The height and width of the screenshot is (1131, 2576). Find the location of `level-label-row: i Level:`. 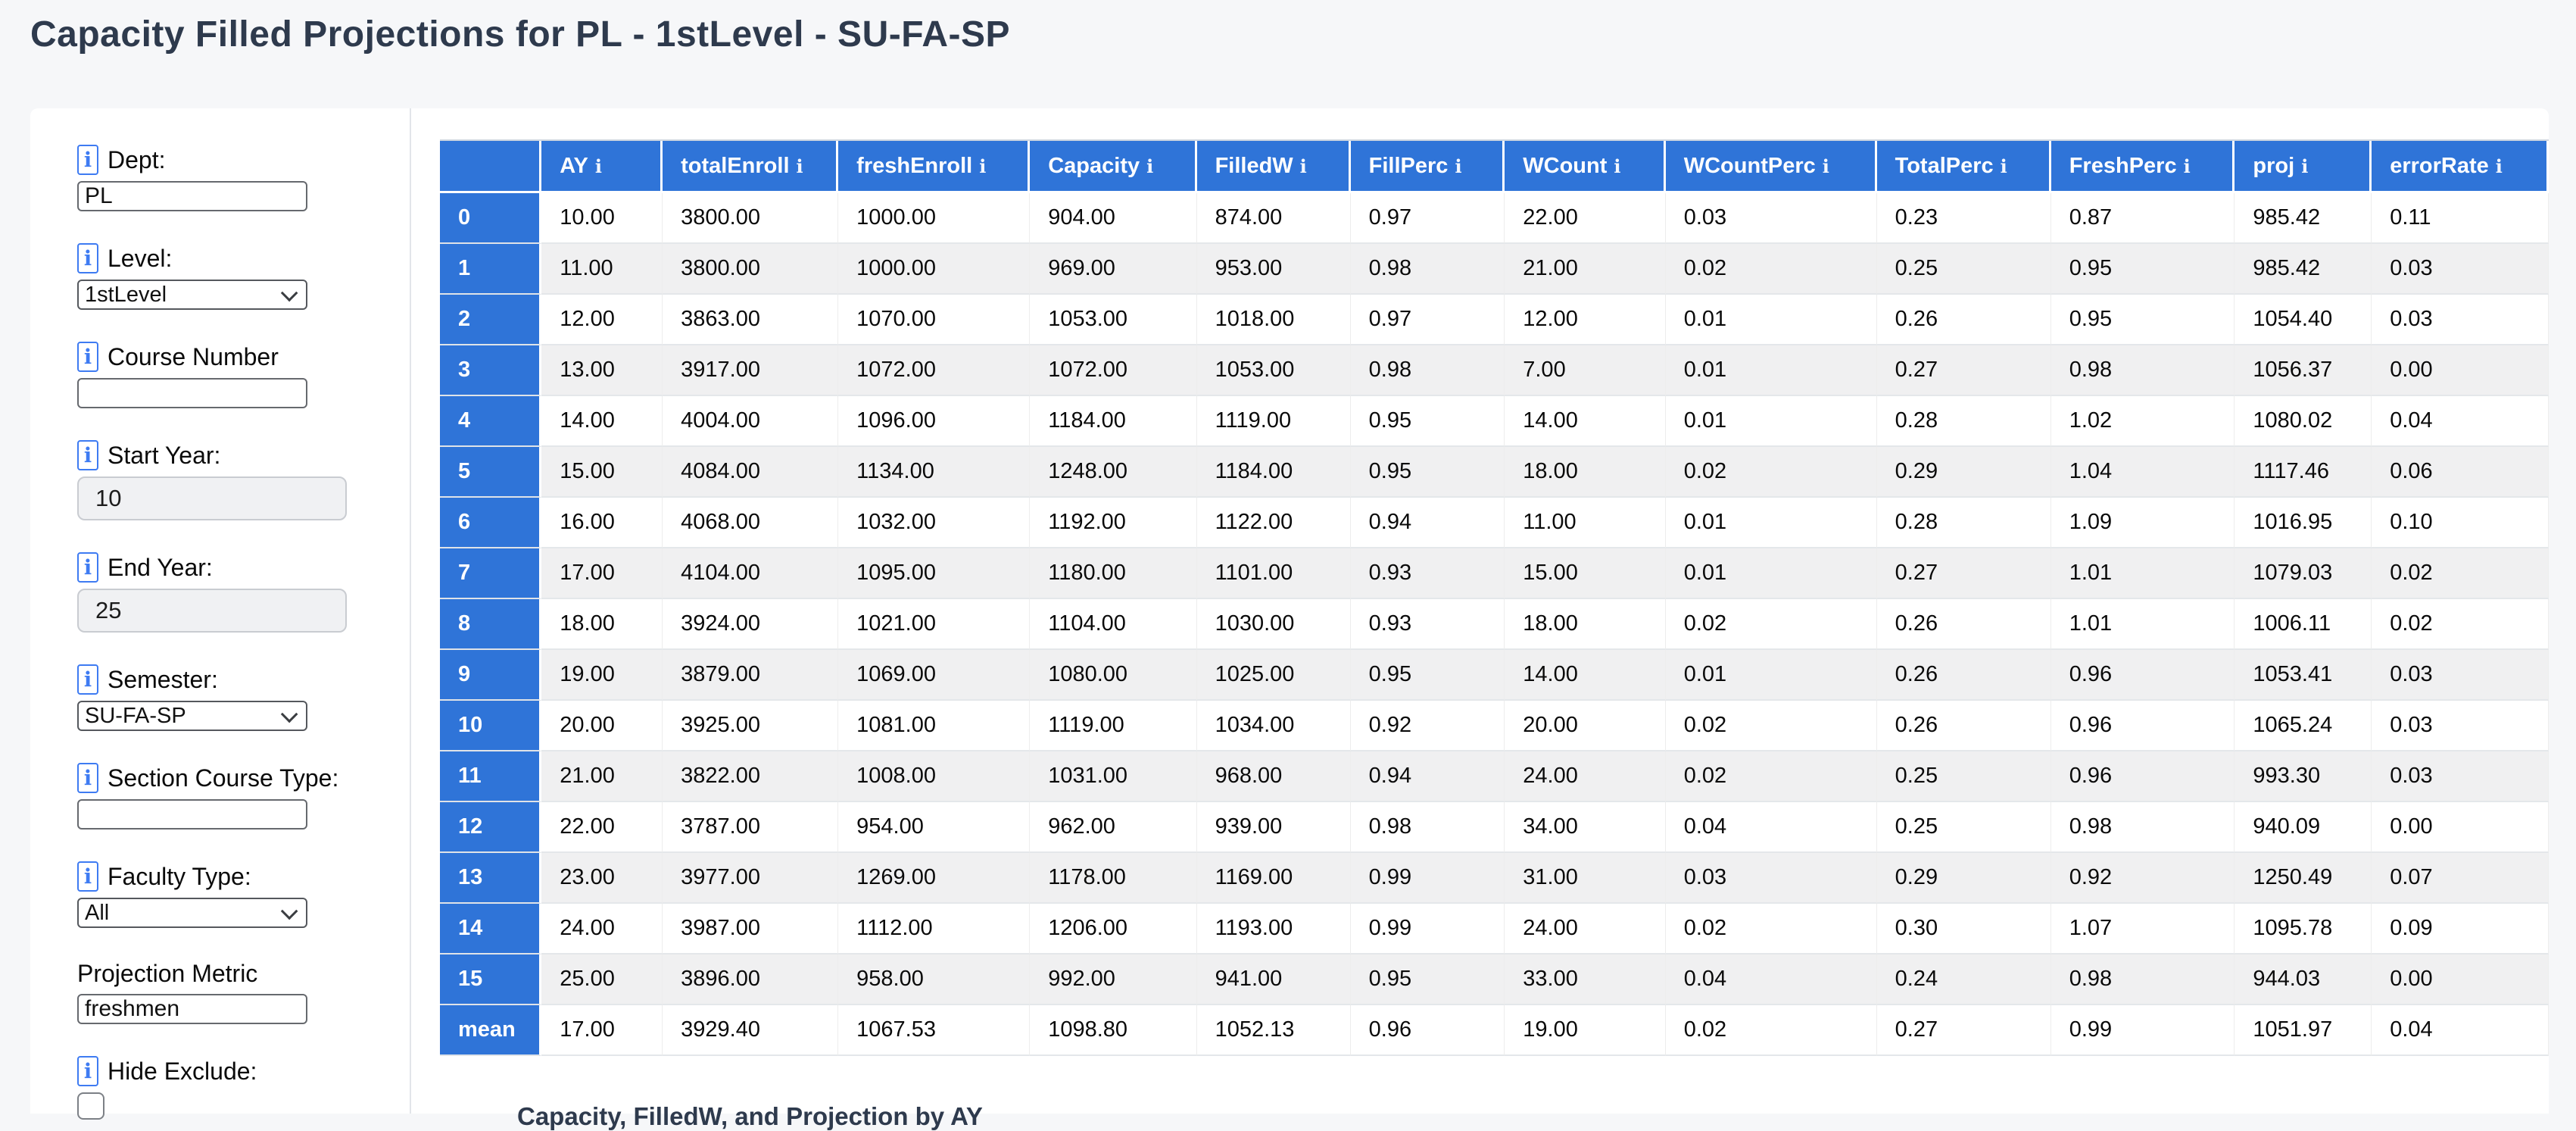

level-label-row: i Level: is located at coordinates (243, 258).